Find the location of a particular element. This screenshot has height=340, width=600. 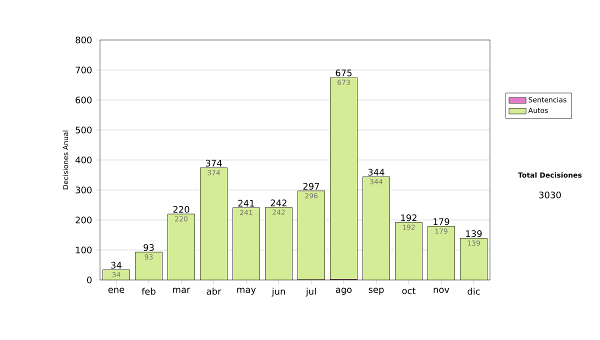

x-tick-label: ago is located at coordinates (344, 291).